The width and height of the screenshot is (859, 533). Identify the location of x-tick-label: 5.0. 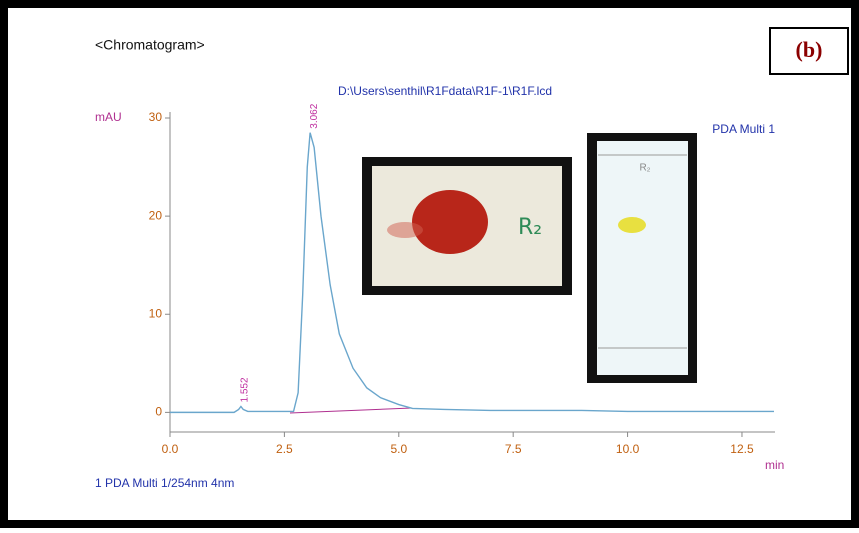
(398, 449).